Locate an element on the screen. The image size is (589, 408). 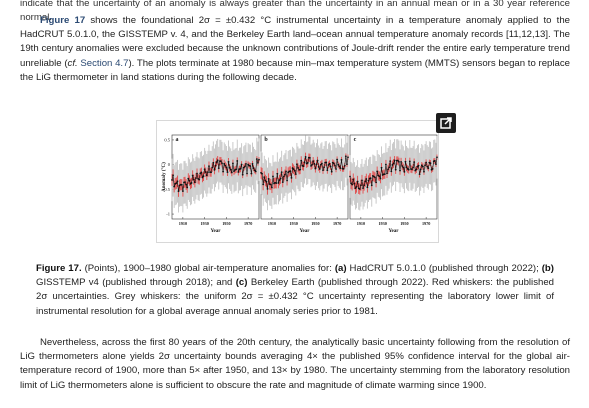
figure-17-link: Figure 17 is located at coordinates (63, 20).